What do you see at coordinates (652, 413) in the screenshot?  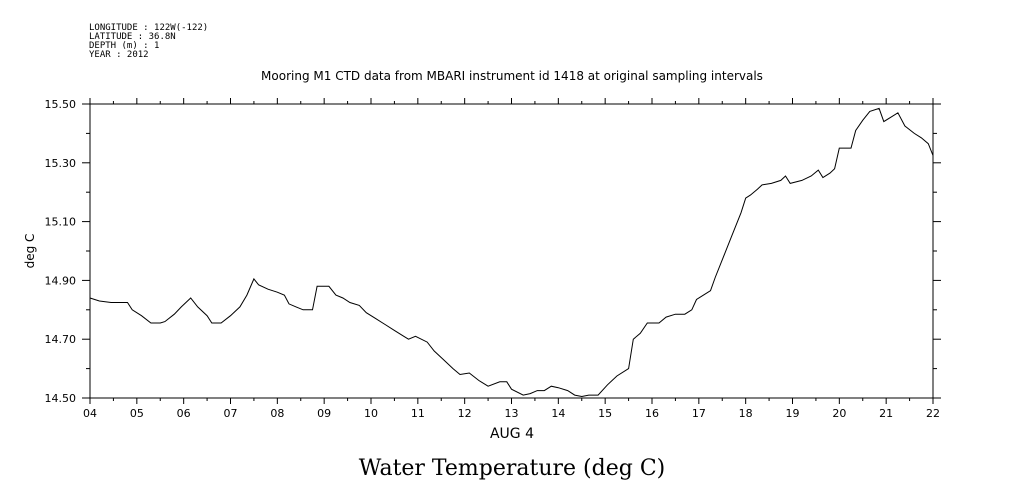 I see `x-tick-label: 16` at bounding box center [652, 413].